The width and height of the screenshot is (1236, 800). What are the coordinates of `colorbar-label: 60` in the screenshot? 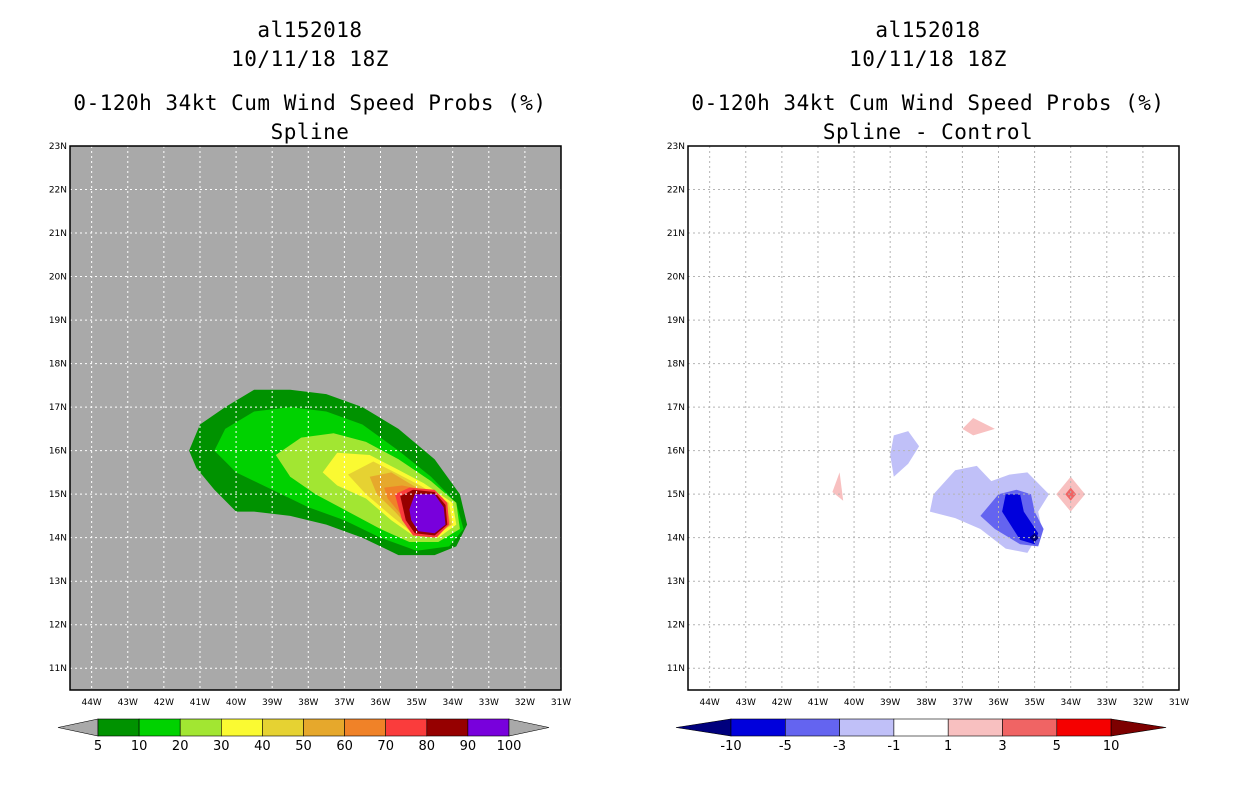 It's located at (344, 746).